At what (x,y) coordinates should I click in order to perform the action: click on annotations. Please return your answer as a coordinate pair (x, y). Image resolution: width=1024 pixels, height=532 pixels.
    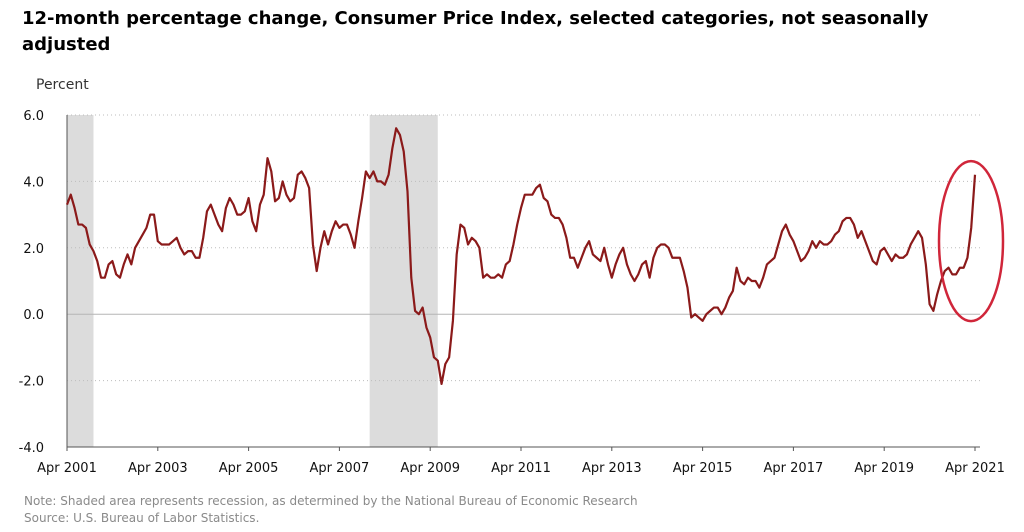
    Looking at the image, I should click on (971, 241).